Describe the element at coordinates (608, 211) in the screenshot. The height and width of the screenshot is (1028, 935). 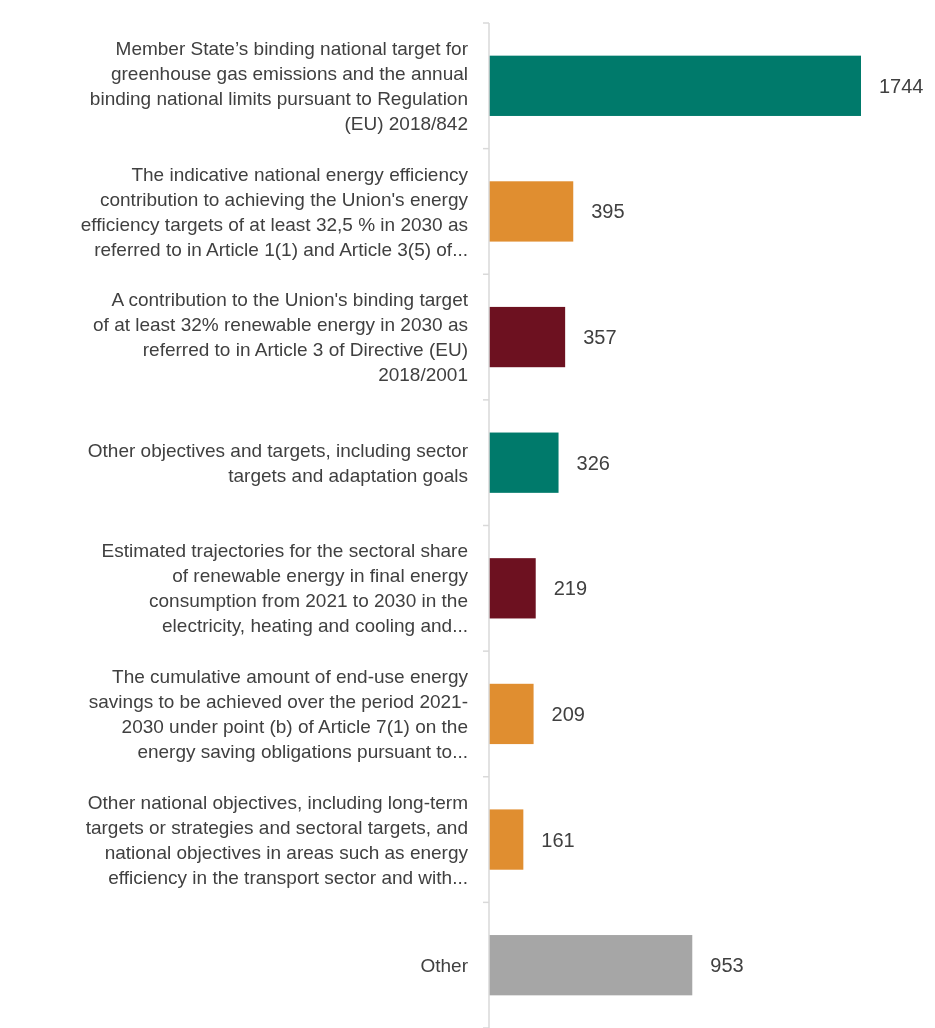
I see `data-label: 395` at that location.